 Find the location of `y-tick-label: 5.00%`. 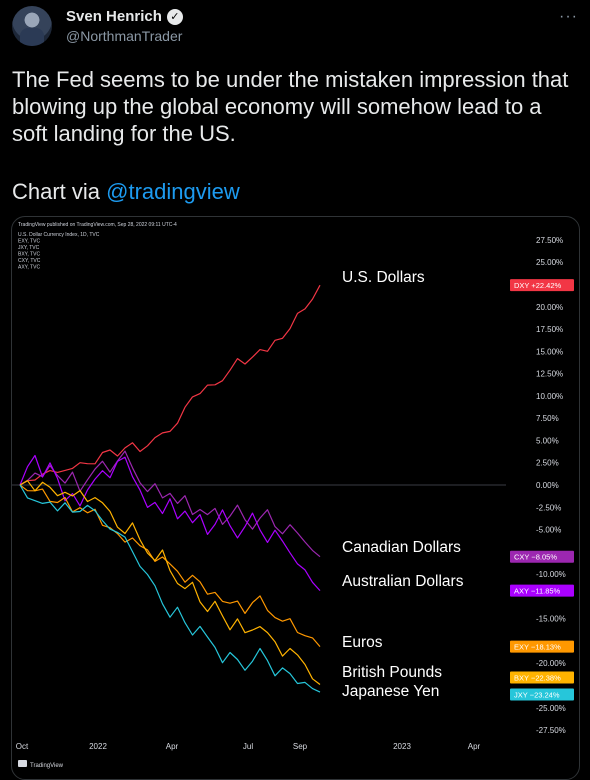

y-tick-label: 5.00% is located at coordinates (547, 440).